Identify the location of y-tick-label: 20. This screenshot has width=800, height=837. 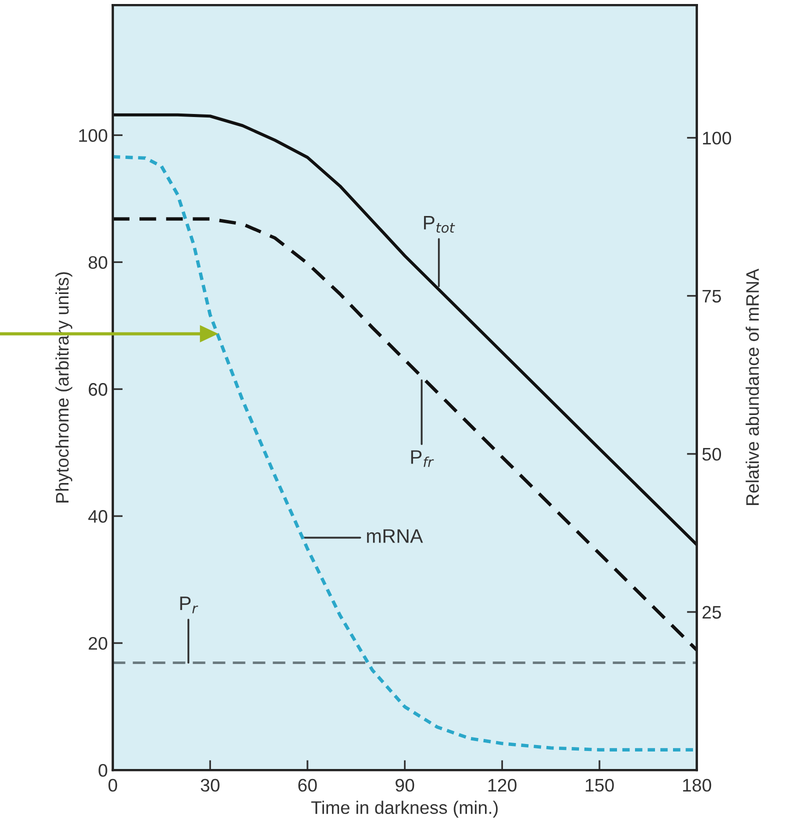
(98, 643).